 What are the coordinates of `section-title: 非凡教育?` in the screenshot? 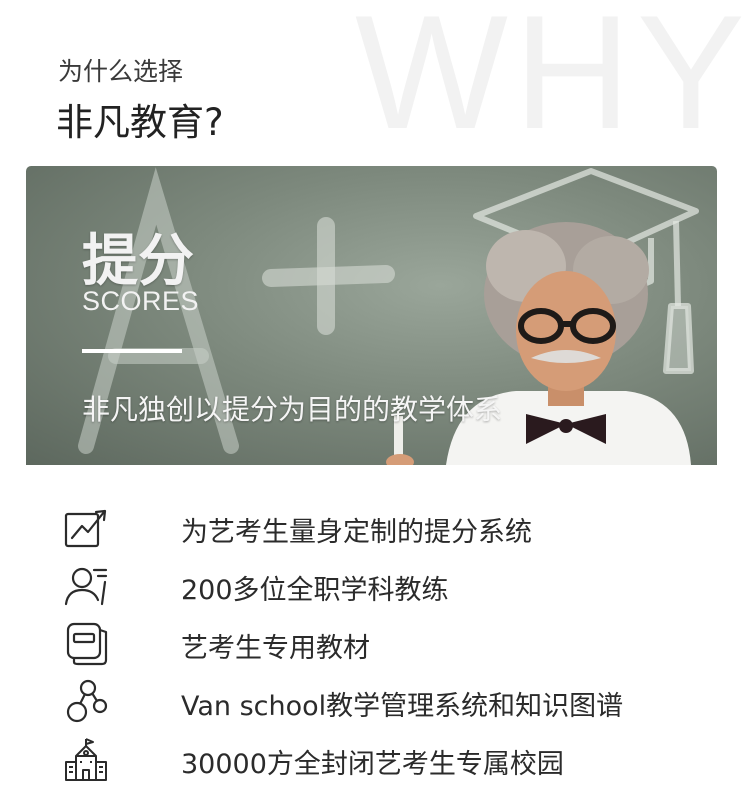 It's located at (140, 122).